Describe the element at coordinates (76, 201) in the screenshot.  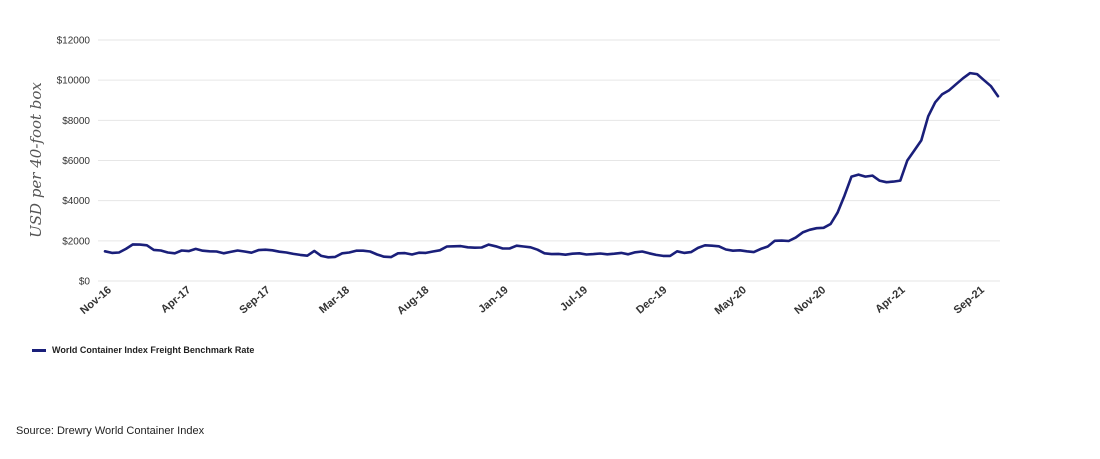
I see `y-tick-label: $4000` at that location.